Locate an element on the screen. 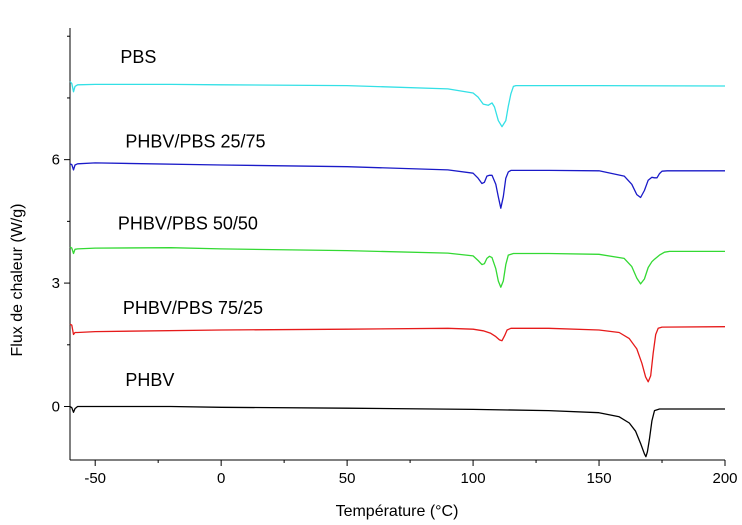 The image size is (742, 525). series-label: PBS is located at coordinates (138, 57).